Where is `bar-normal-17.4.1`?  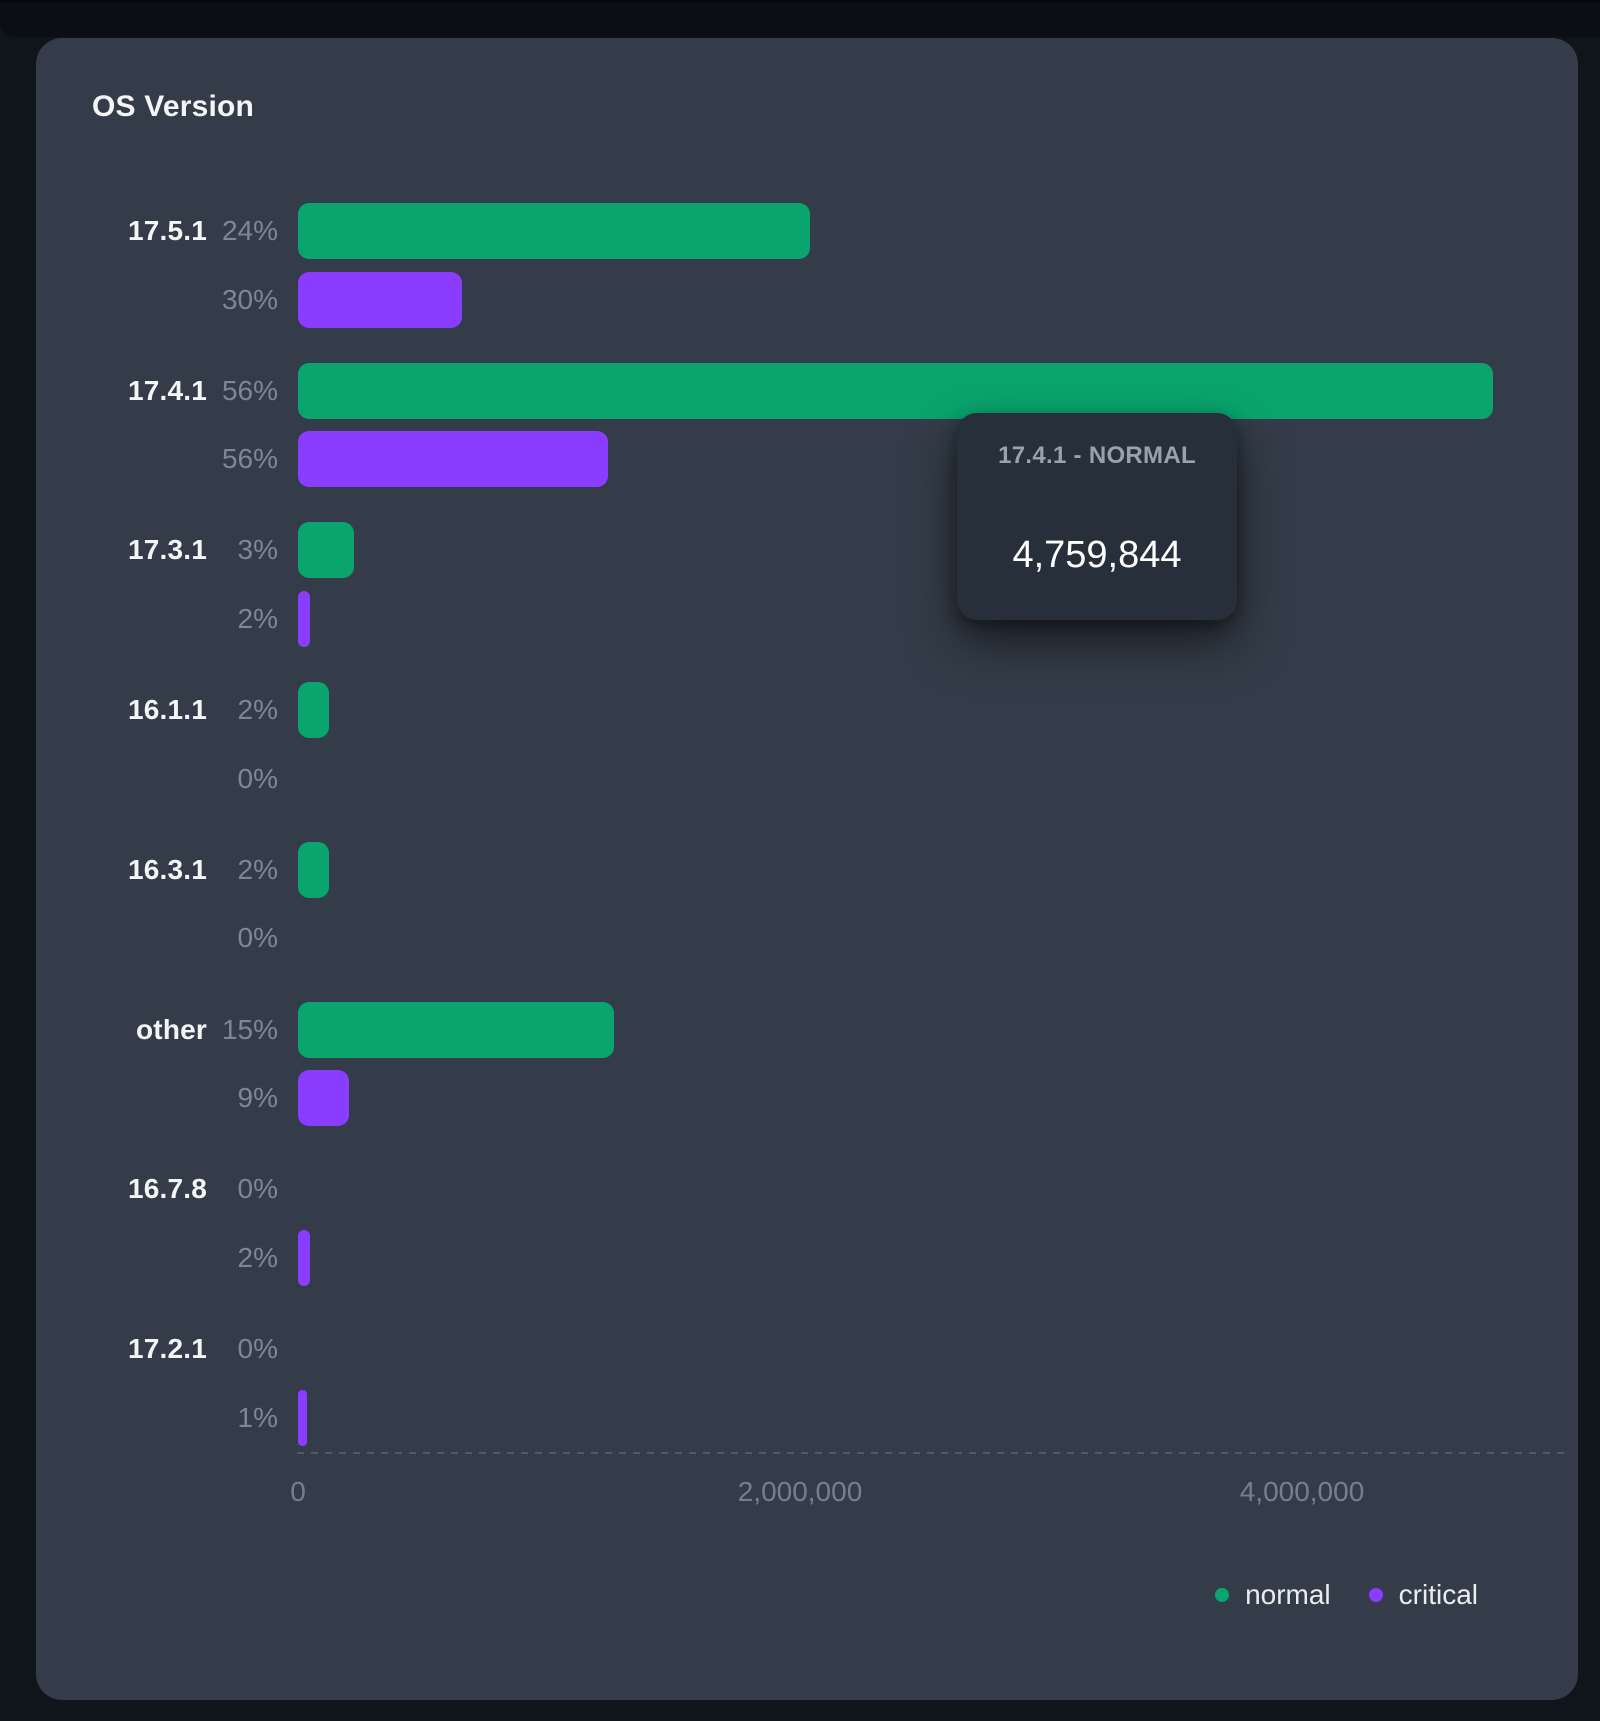 bar-normal-17.4.1 is located at coordinates (895, 390).